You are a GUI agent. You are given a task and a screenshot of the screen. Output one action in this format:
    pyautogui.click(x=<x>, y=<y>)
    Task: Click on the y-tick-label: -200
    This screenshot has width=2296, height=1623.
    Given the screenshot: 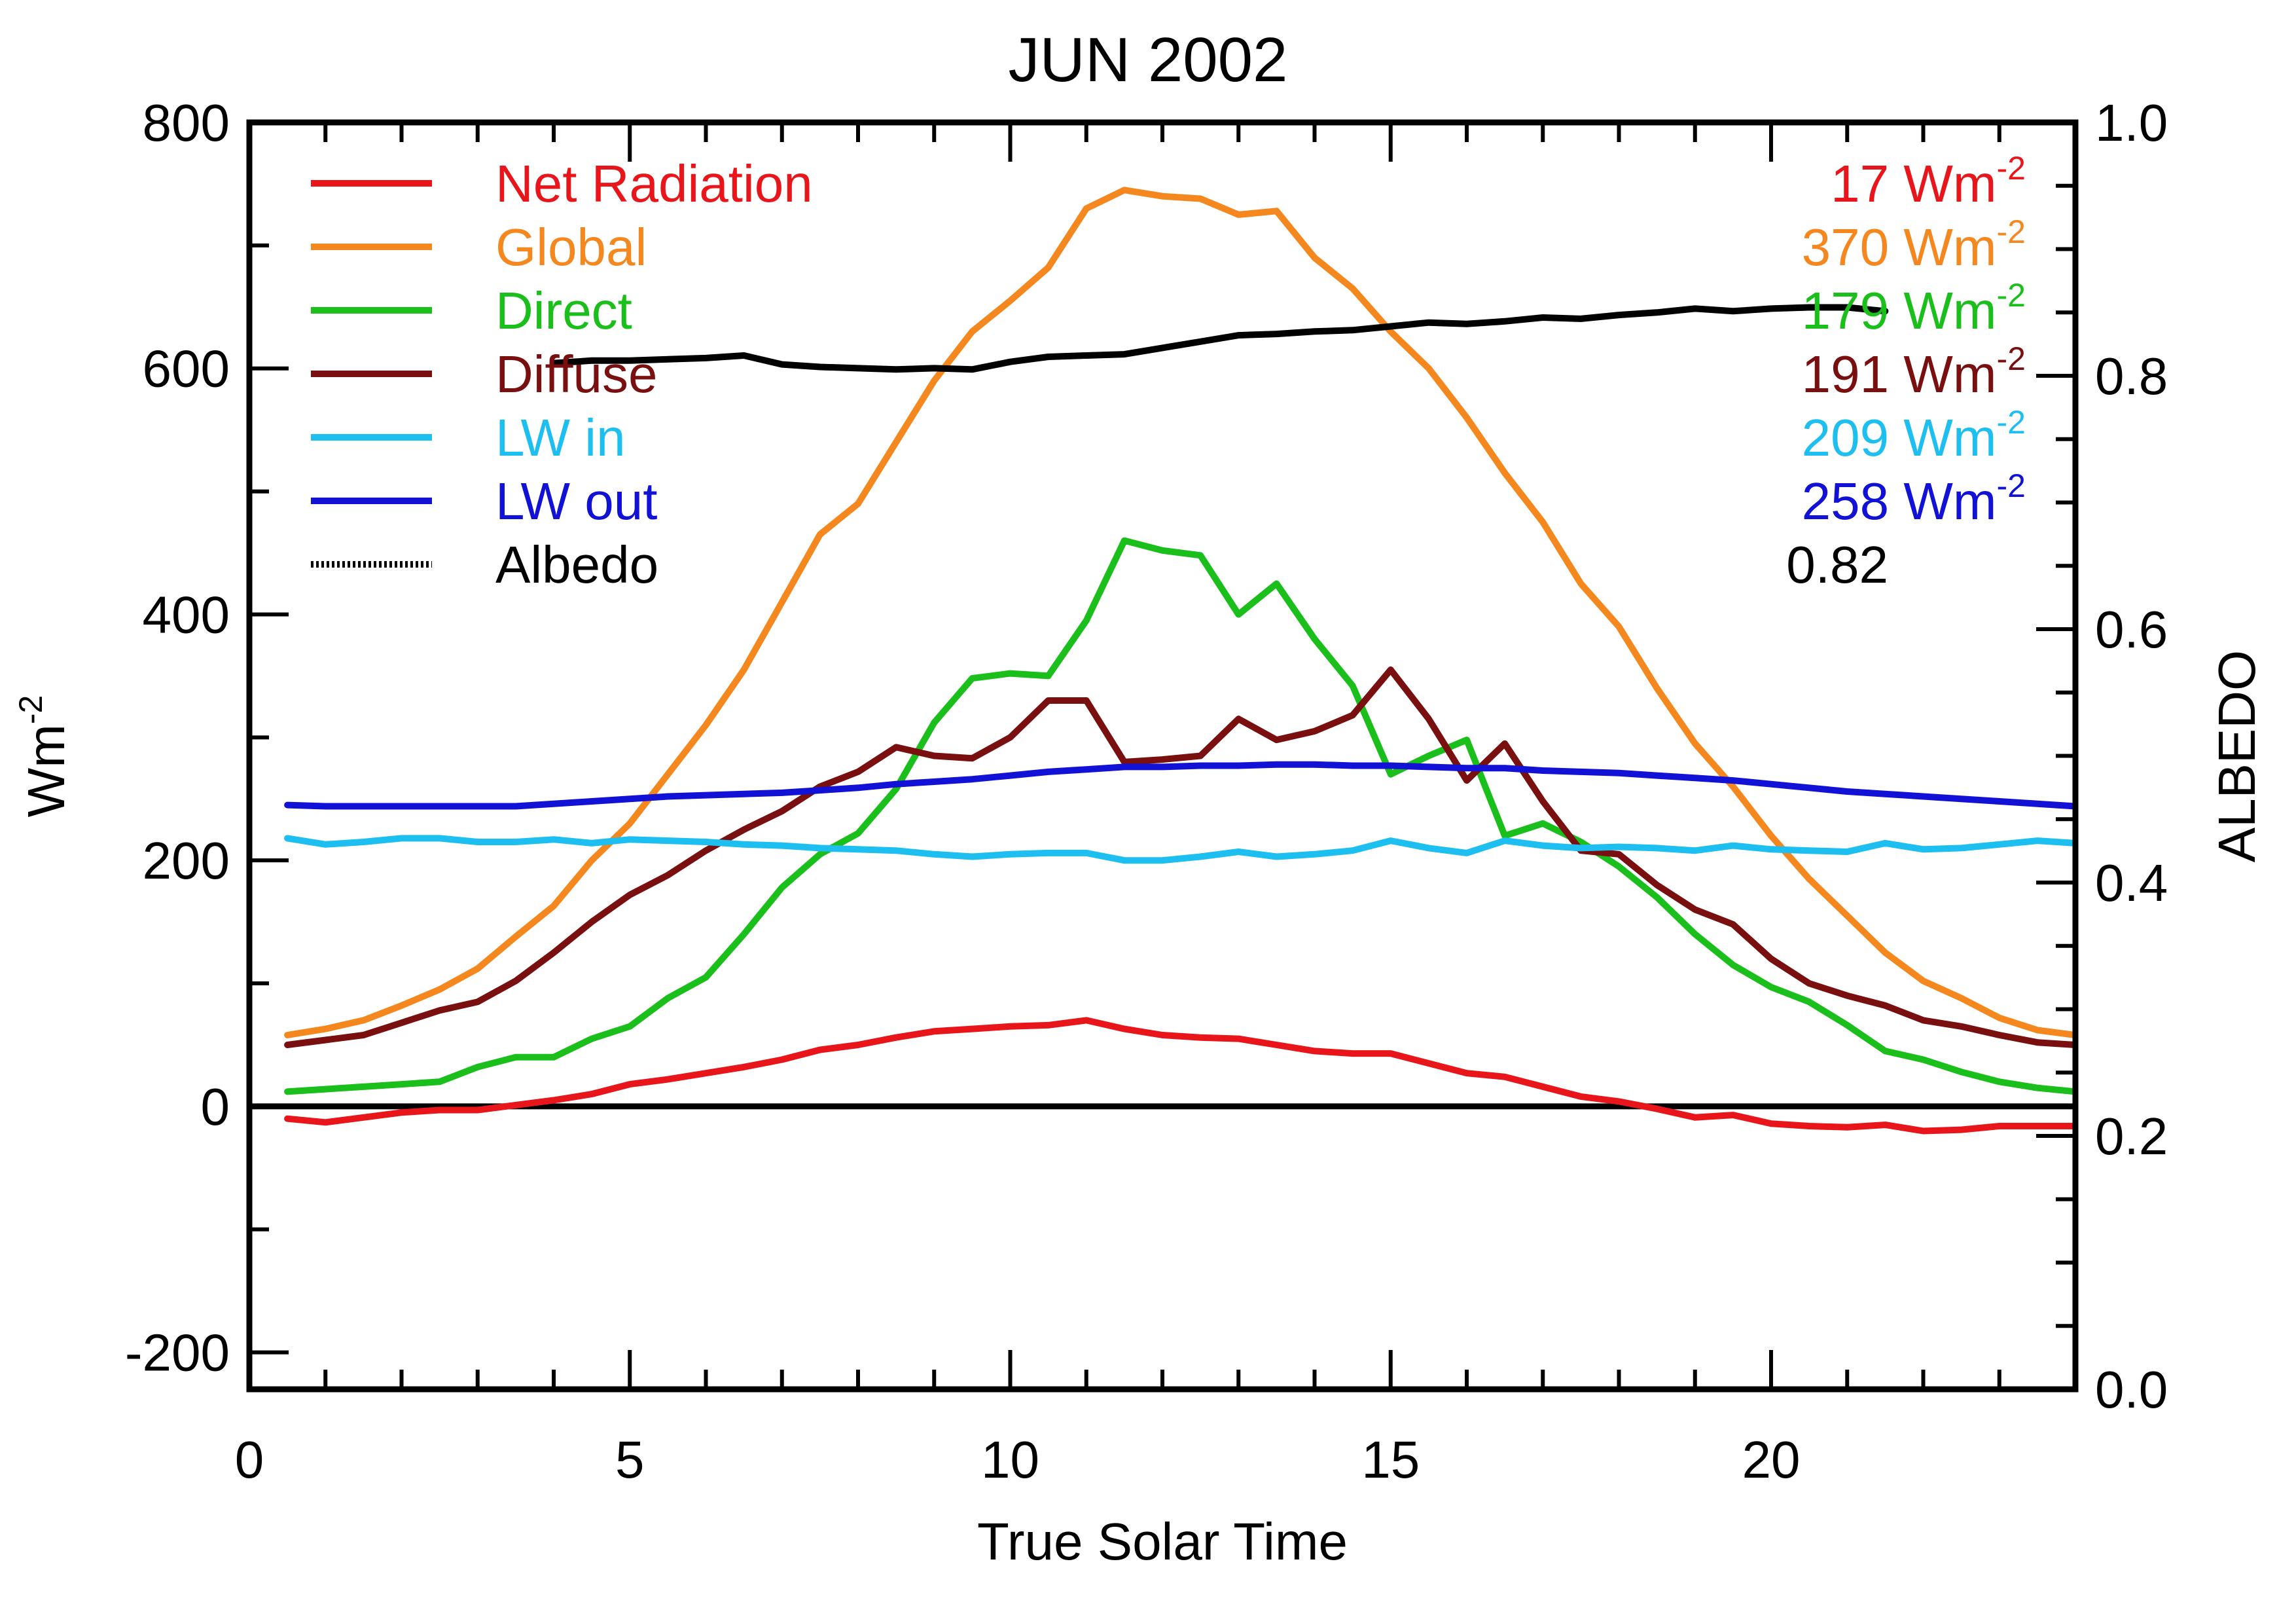 What is the action you would take?
    pyautogui.click(x=177, y=1353)
    